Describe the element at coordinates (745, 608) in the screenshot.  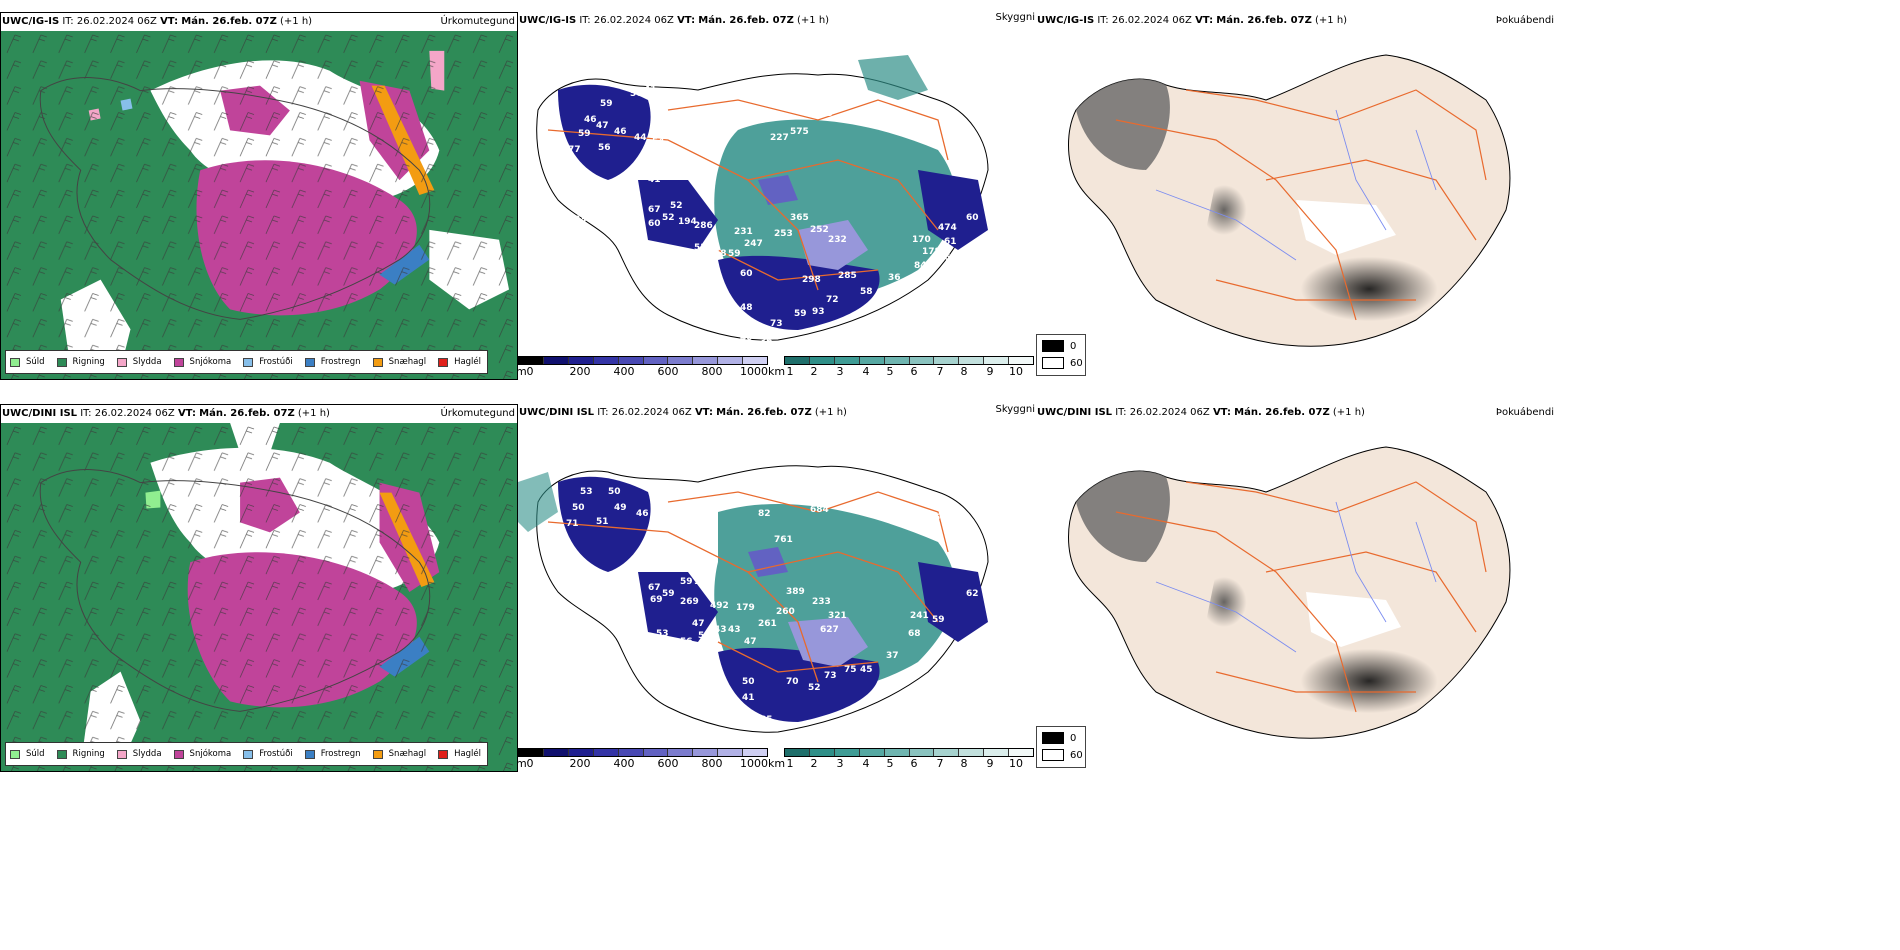
I see `cloud-label: 179` at that location.